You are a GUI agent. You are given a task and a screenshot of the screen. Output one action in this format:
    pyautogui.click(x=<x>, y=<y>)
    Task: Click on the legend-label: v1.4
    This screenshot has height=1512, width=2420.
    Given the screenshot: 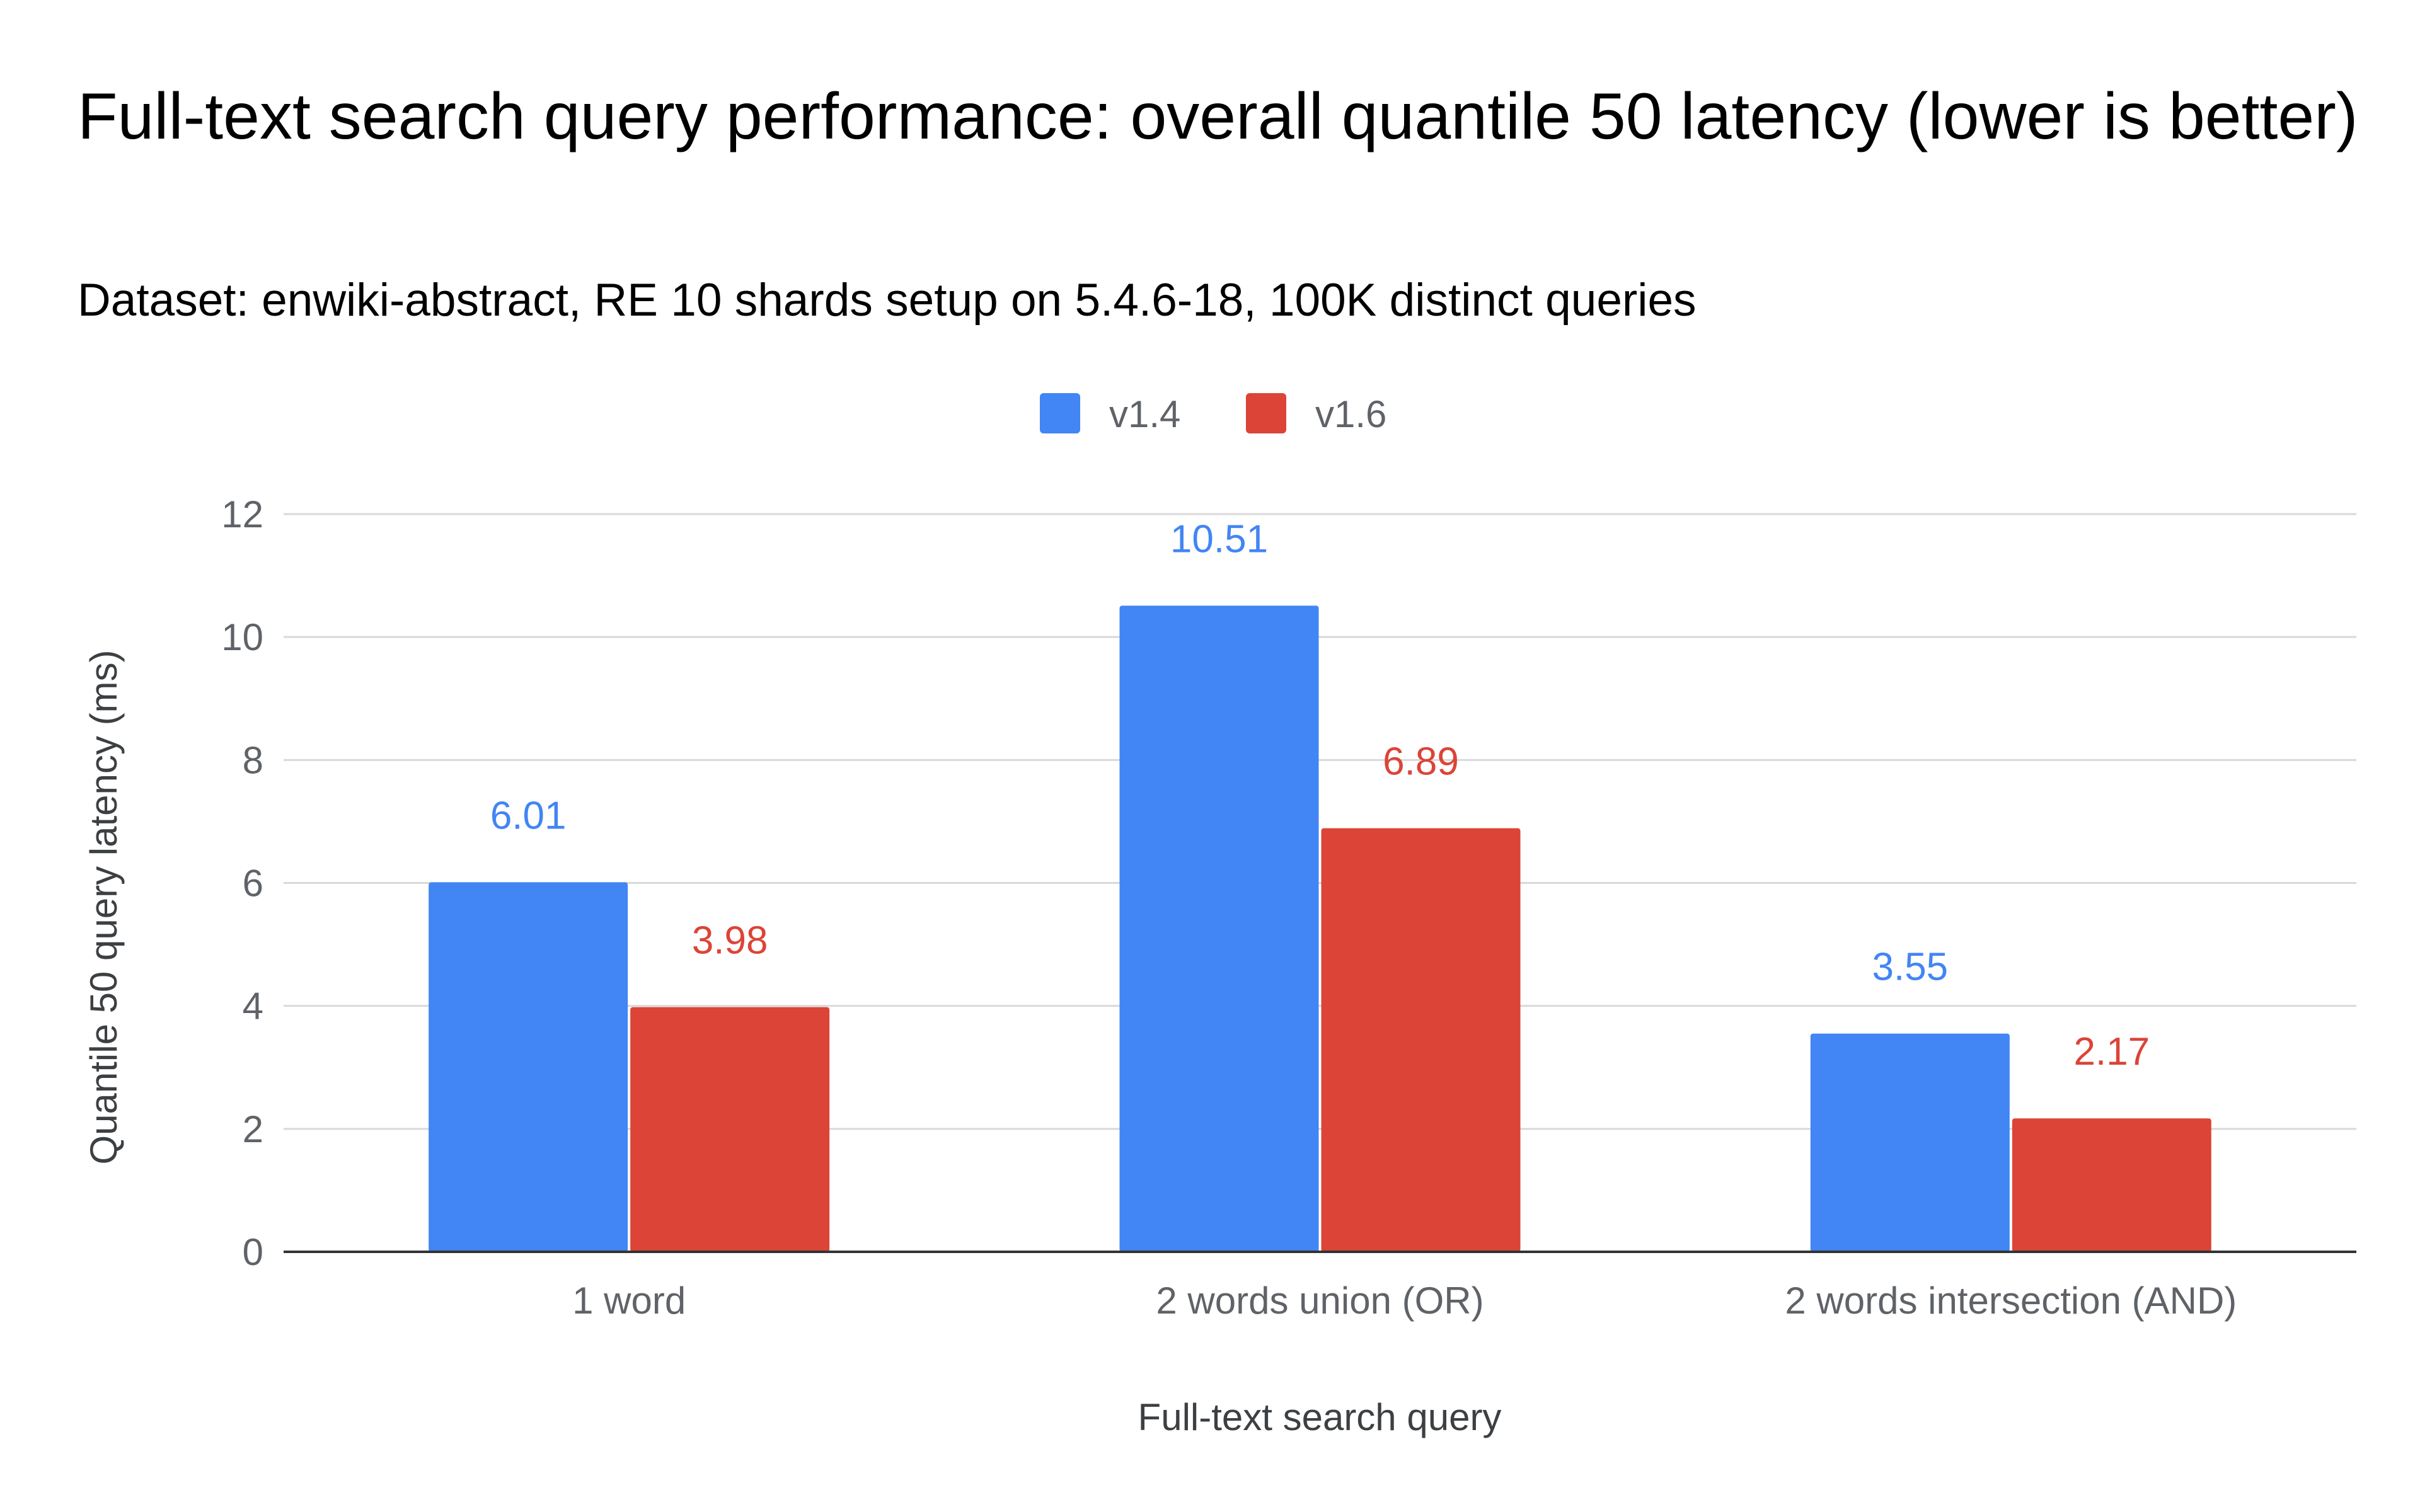 What is the action you would take?
    pyautogui.click(x=1145, y=414)
    